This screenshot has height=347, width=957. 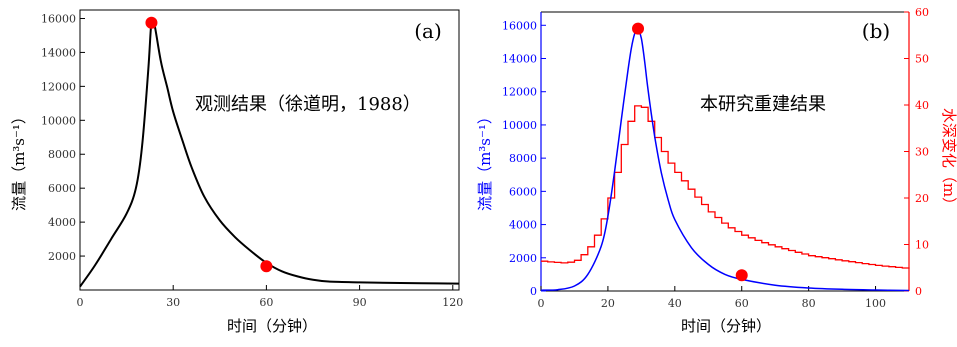 What do you see at coordinates (918, 291) in the screenshot?
I see `panel-b-right-y-tick-label: 0` at bounding box center [918, 291].